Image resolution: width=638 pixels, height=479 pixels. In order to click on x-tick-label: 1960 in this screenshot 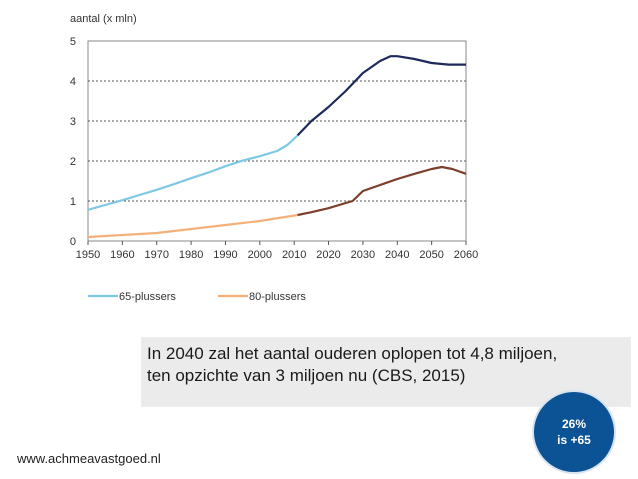, I will do `click(122, 255)`.